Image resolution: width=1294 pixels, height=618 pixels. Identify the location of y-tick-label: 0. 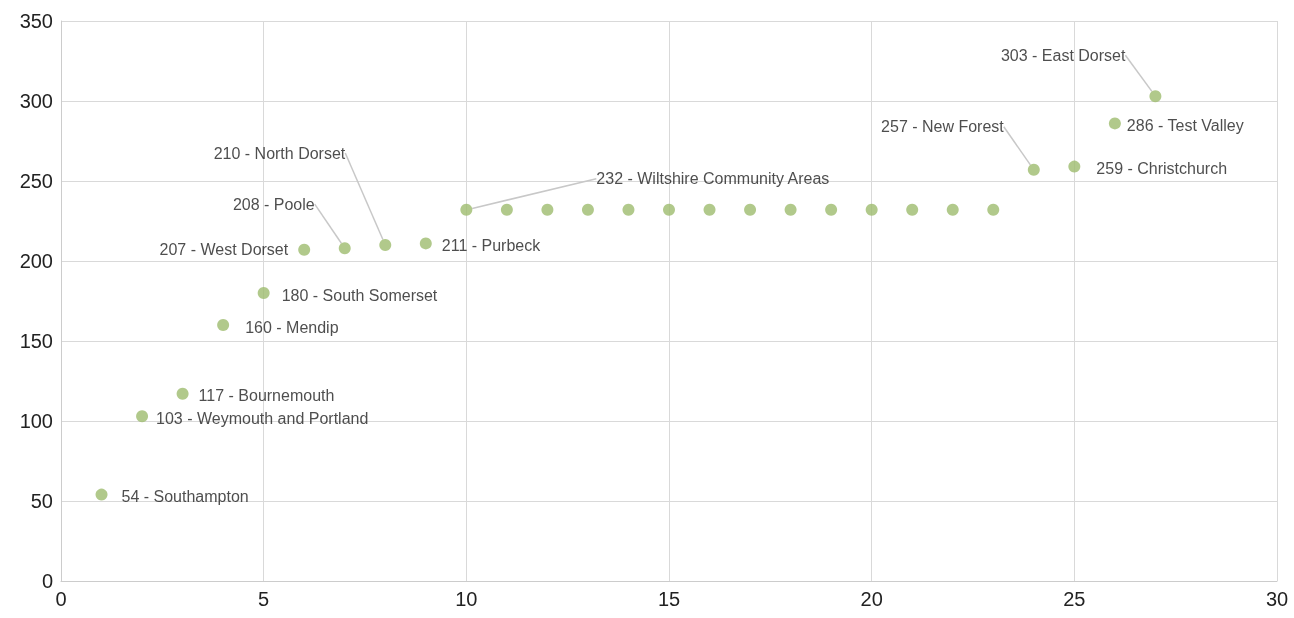
(47, 581).